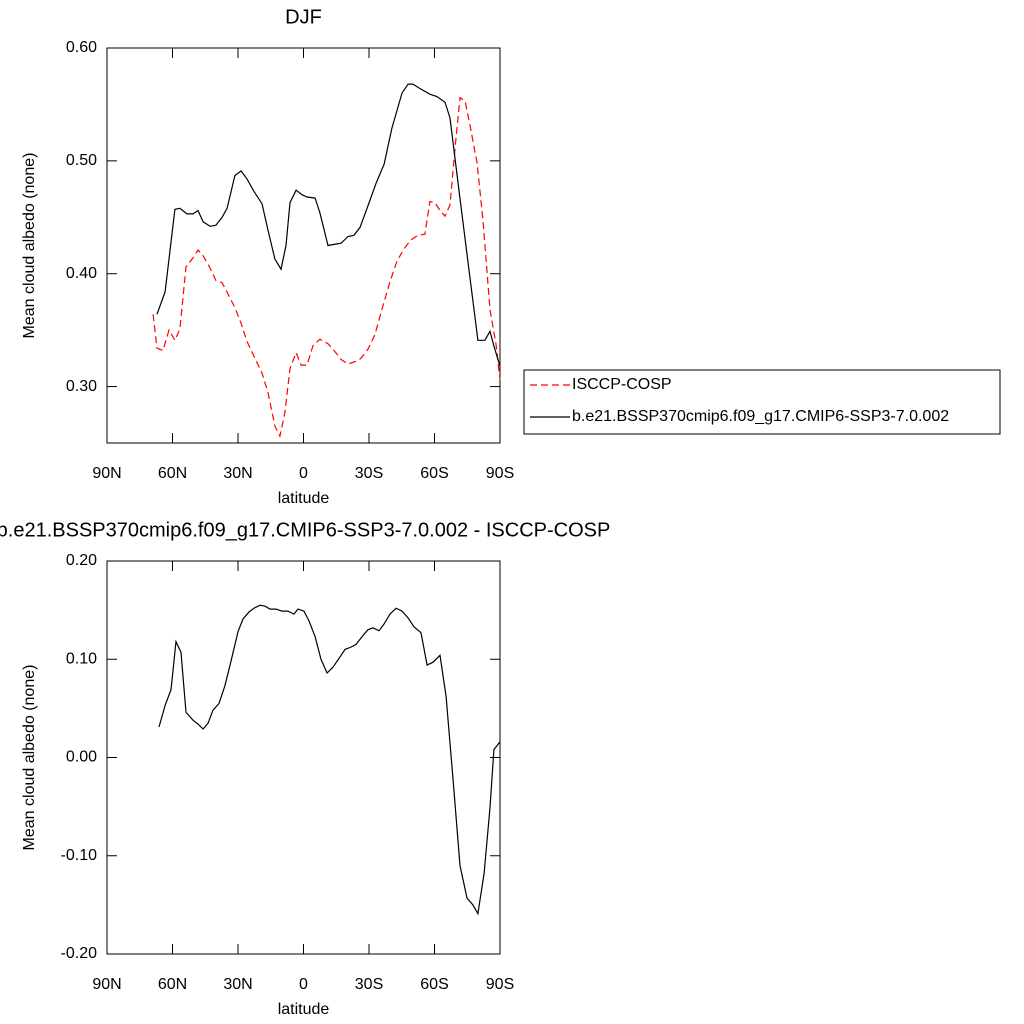 Image resolution: width=1024 pixels, height=1024 pixels. I want to click on y-tick-label: 0.10, so click(81, 658).